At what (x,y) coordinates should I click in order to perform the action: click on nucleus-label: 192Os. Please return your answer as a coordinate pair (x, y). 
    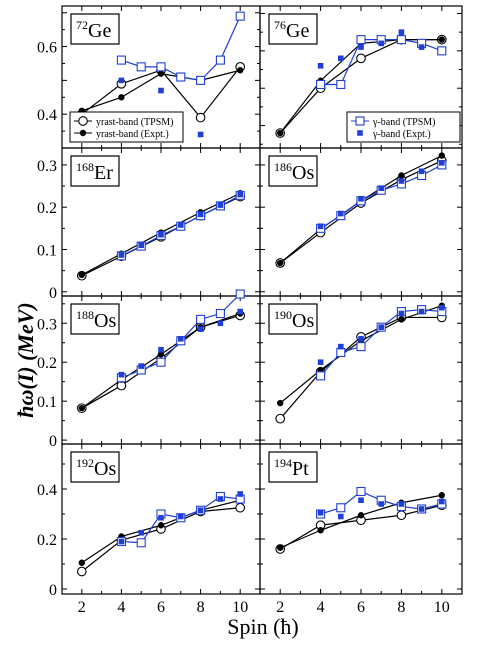
    Looking at the image, I should click on (96, 468).